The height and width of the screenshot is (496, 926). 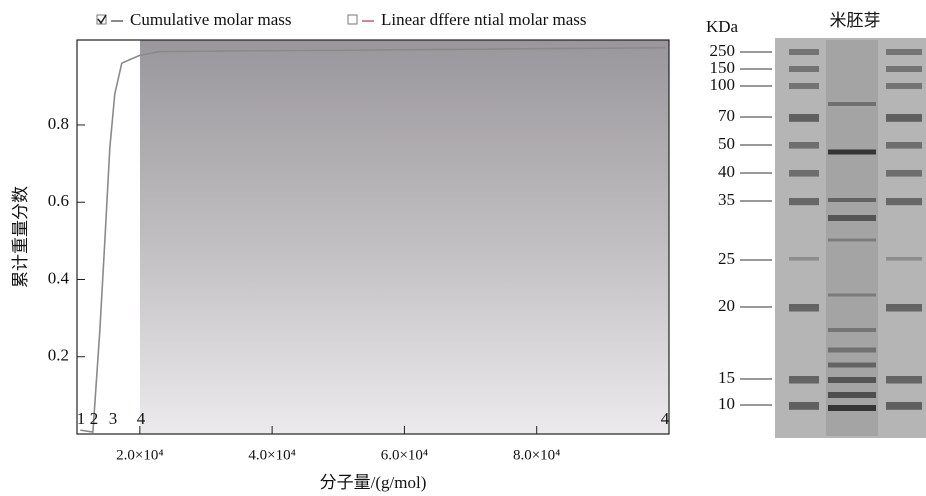 I want to click on annotation: 1, so click(x=81, y=418).